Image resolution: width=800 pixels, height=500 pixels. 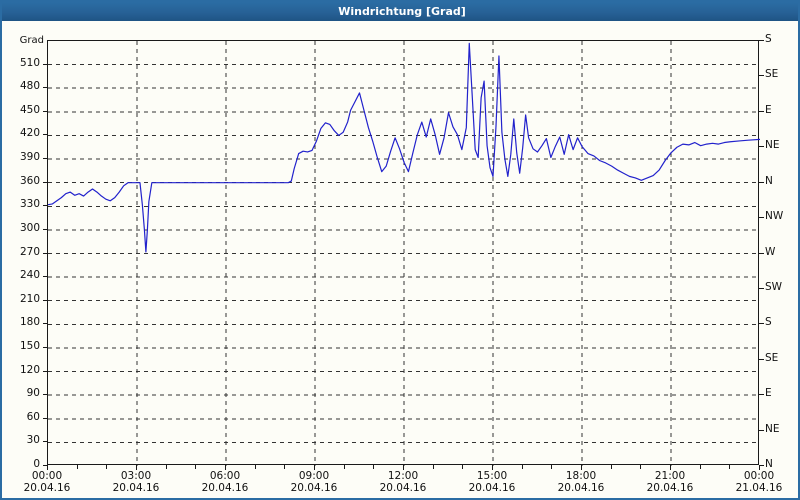 What do you see at coordinates (774, 286) in the screenshot?
I see `right-axis-tick-label: SW` at bounding box center [774, 286].